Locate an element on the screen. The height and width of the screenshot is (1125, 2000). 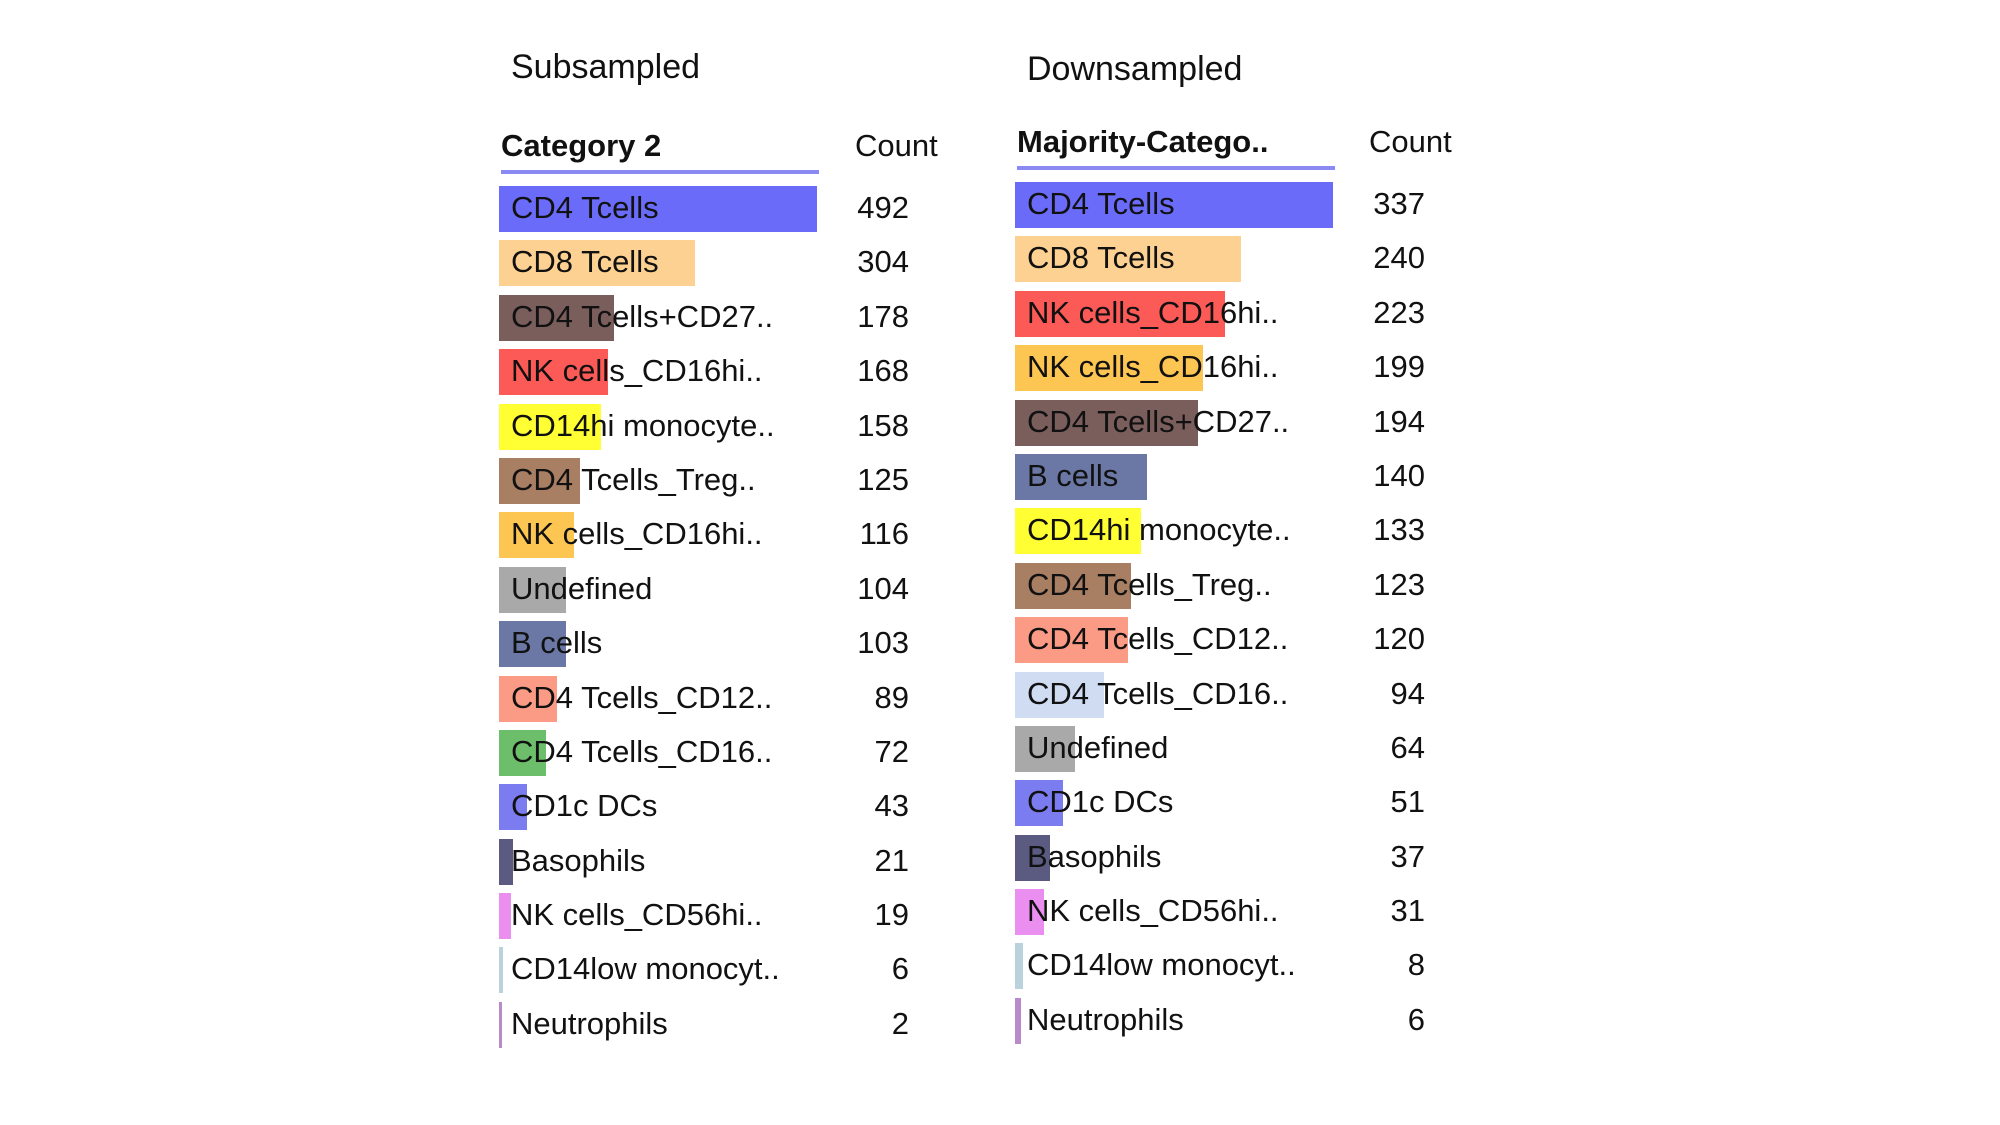
table-row: CD4 Tcells 337 is located at coordinates (1293, 207).